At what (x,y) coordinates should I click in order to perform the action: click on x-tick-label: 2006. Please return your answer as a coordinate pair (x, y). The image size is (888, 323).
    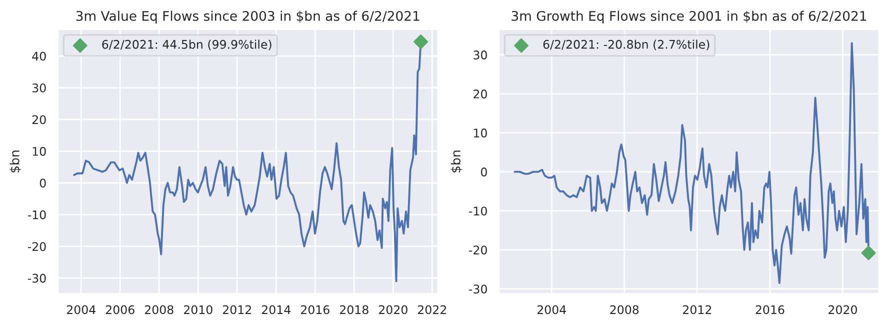
    Looking at the image, I should click on (120, 309).